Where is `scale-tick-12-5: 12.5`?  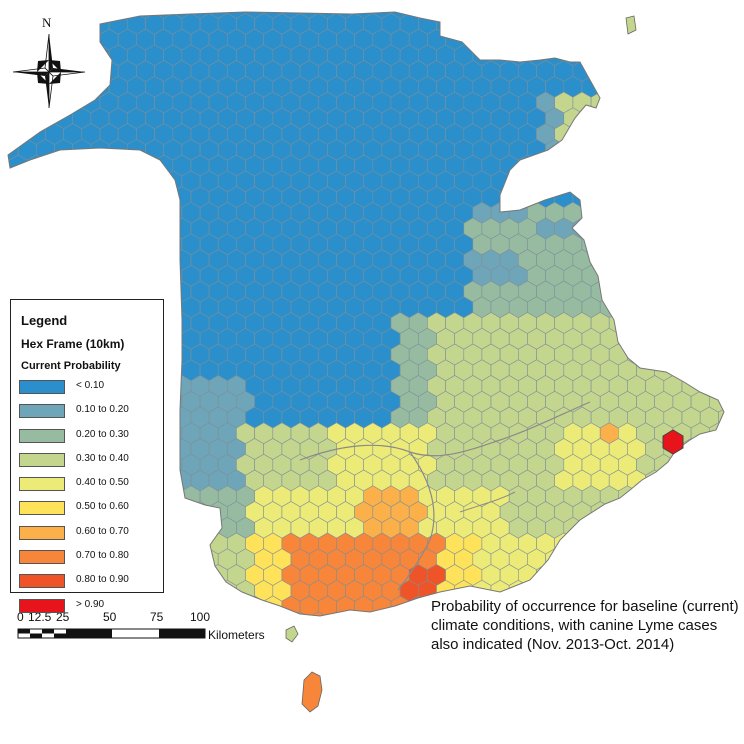 scale-tick-12-5: 12.5 is located at coordinates (40, 617).